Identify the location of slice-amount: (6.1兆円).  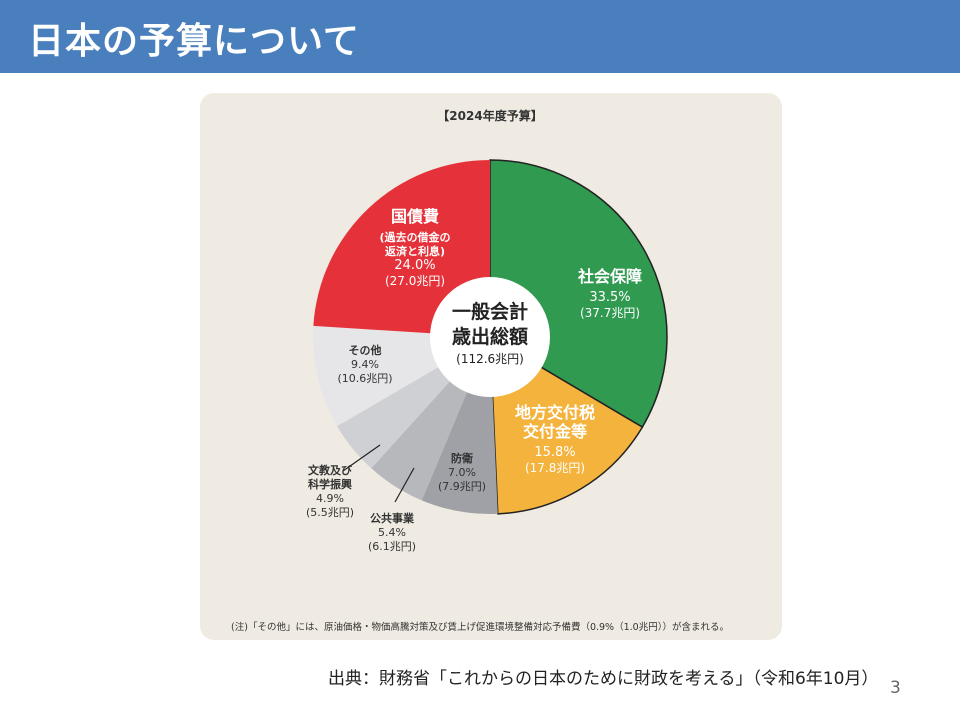
(392, 546).